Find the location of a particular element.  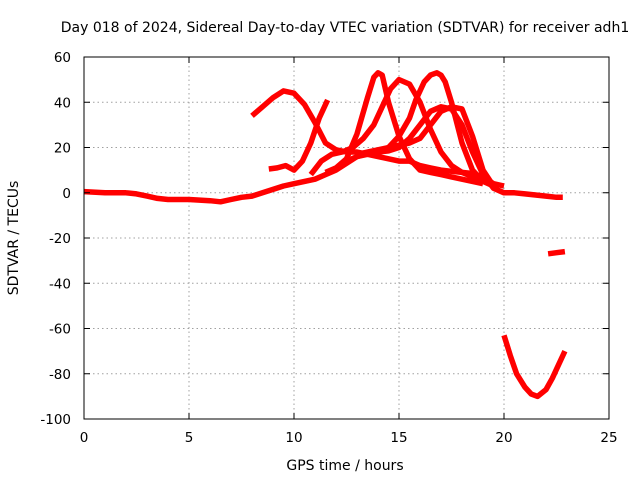

x-tick-labels: 0 5 10 15 20 25 is located at coordinates (349, 438).